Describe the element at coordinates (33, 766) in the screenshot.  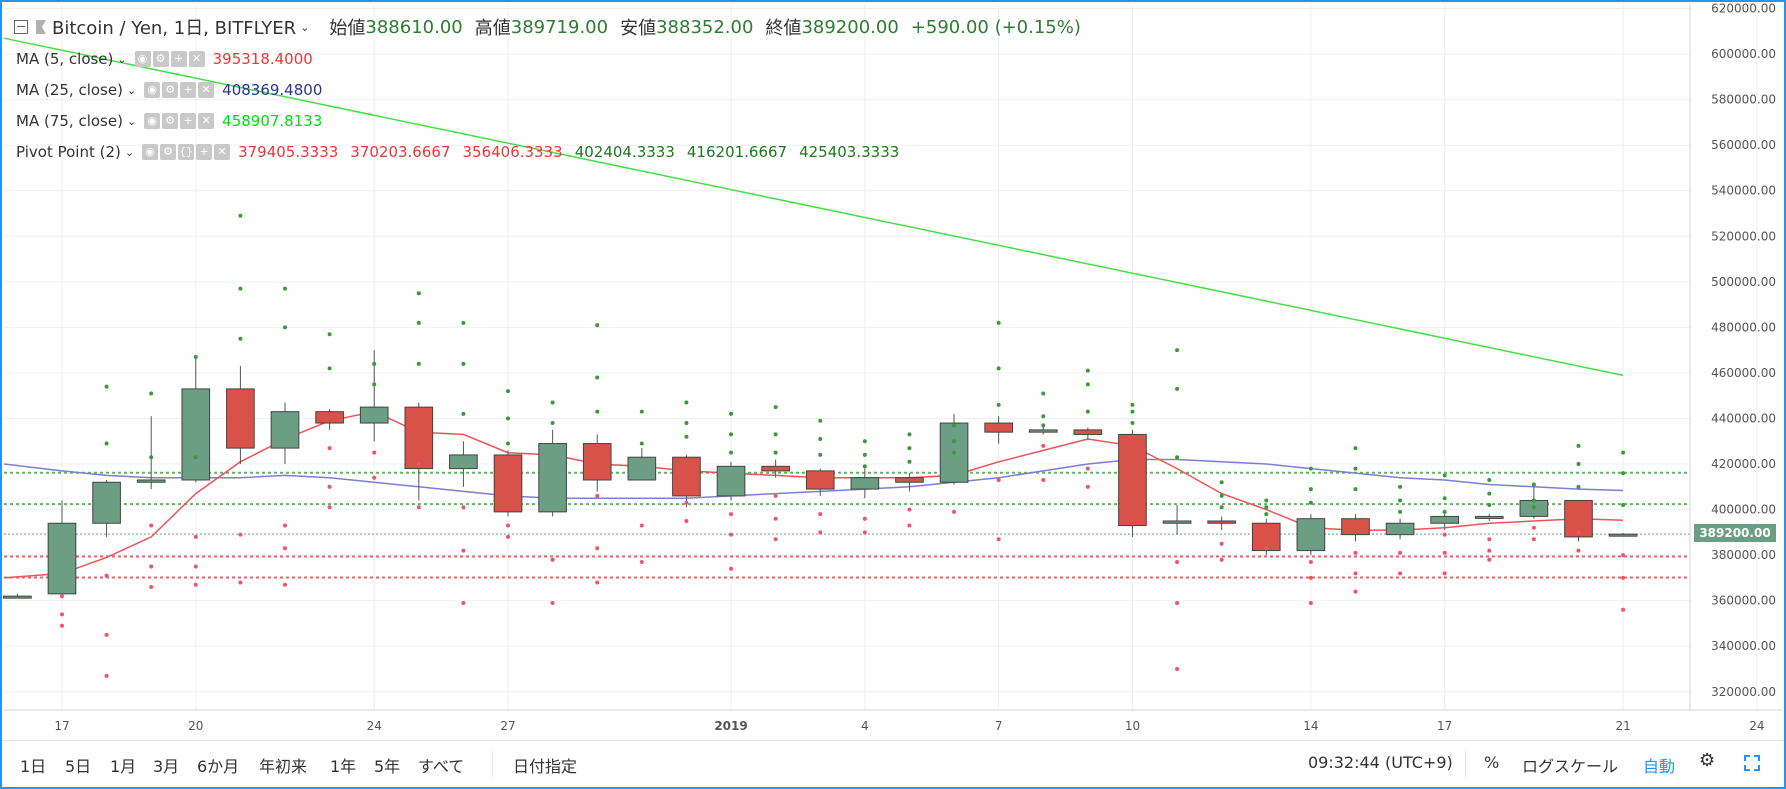
I see `range-1d: 1日` at that location.